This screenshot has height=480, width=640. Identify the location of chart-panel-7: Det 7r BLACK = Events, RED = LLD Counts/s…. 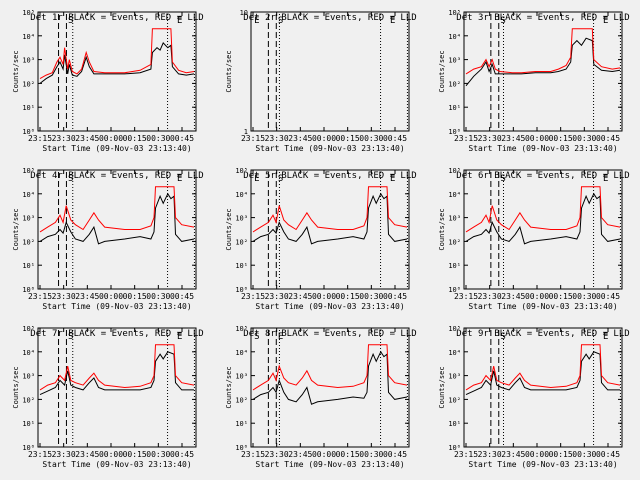
(108, 397).